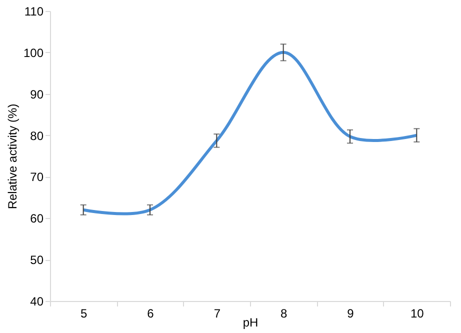  Describe the element at coordinates (217, 313) in the screenshot. I see `x-tick-label: 7` at that location.